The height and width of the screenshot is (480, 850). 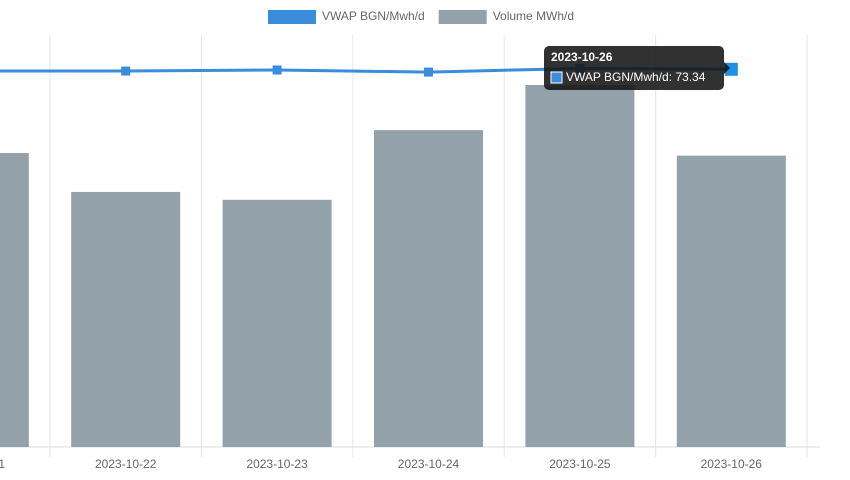 I want to click on tooltip-title: 2023-10-26, so click(x=582, y=57).